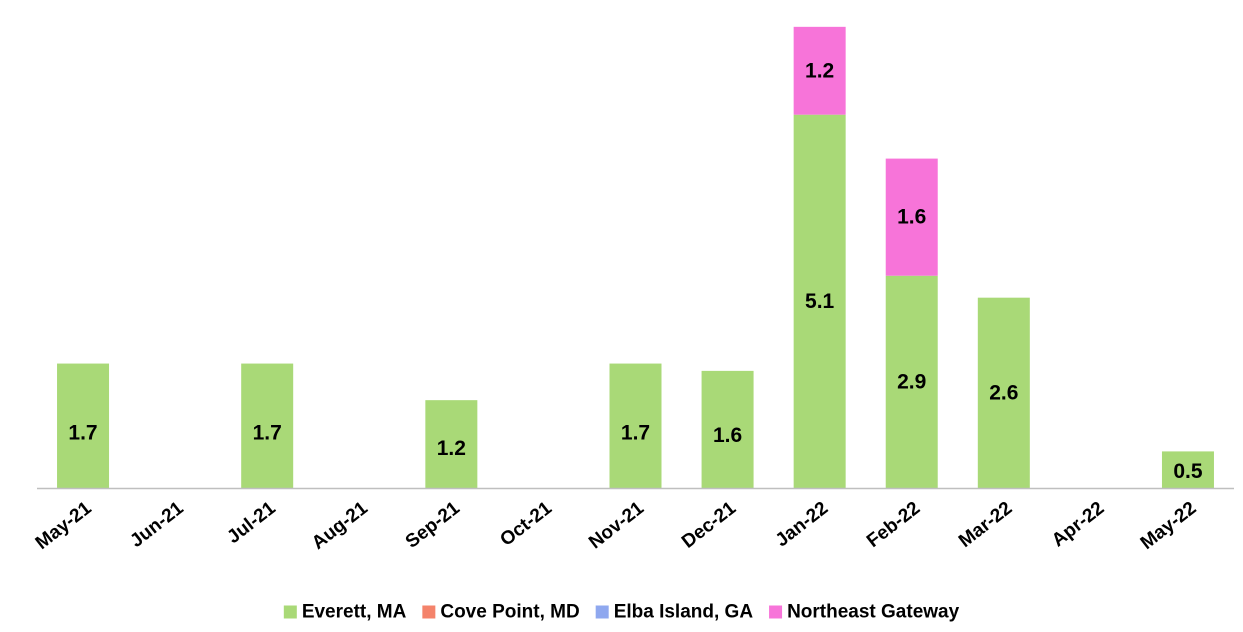 Image resolution: width=1243 pixels, height=632 pixels. I want to click on x-tick-label: May-21, so click(64, 525).